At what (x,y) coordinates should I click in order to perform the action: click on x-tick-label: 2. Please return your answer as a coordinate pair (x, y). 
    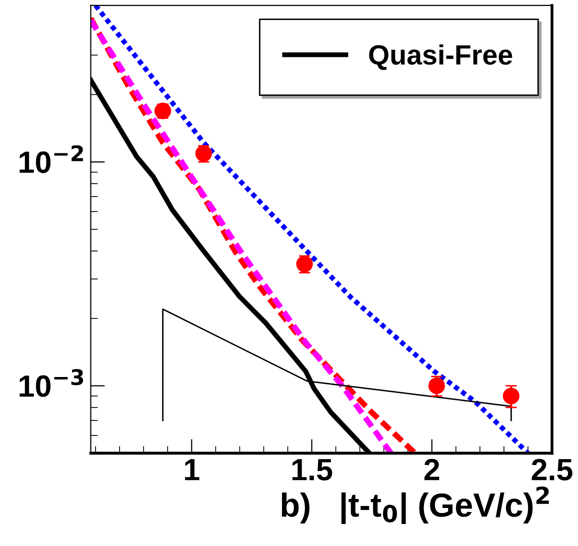
    Looking at the image, I should click on (432, 469).